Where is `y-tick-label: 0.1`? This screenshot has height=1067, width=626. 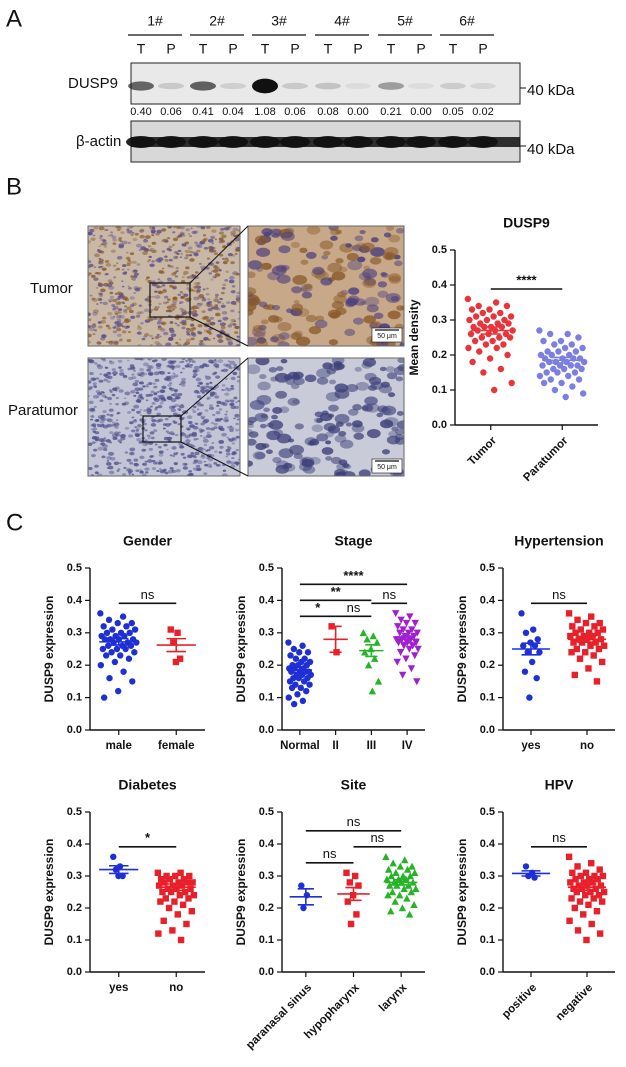
y-tick-label: 0.1 is located at coordinates (266, 698).